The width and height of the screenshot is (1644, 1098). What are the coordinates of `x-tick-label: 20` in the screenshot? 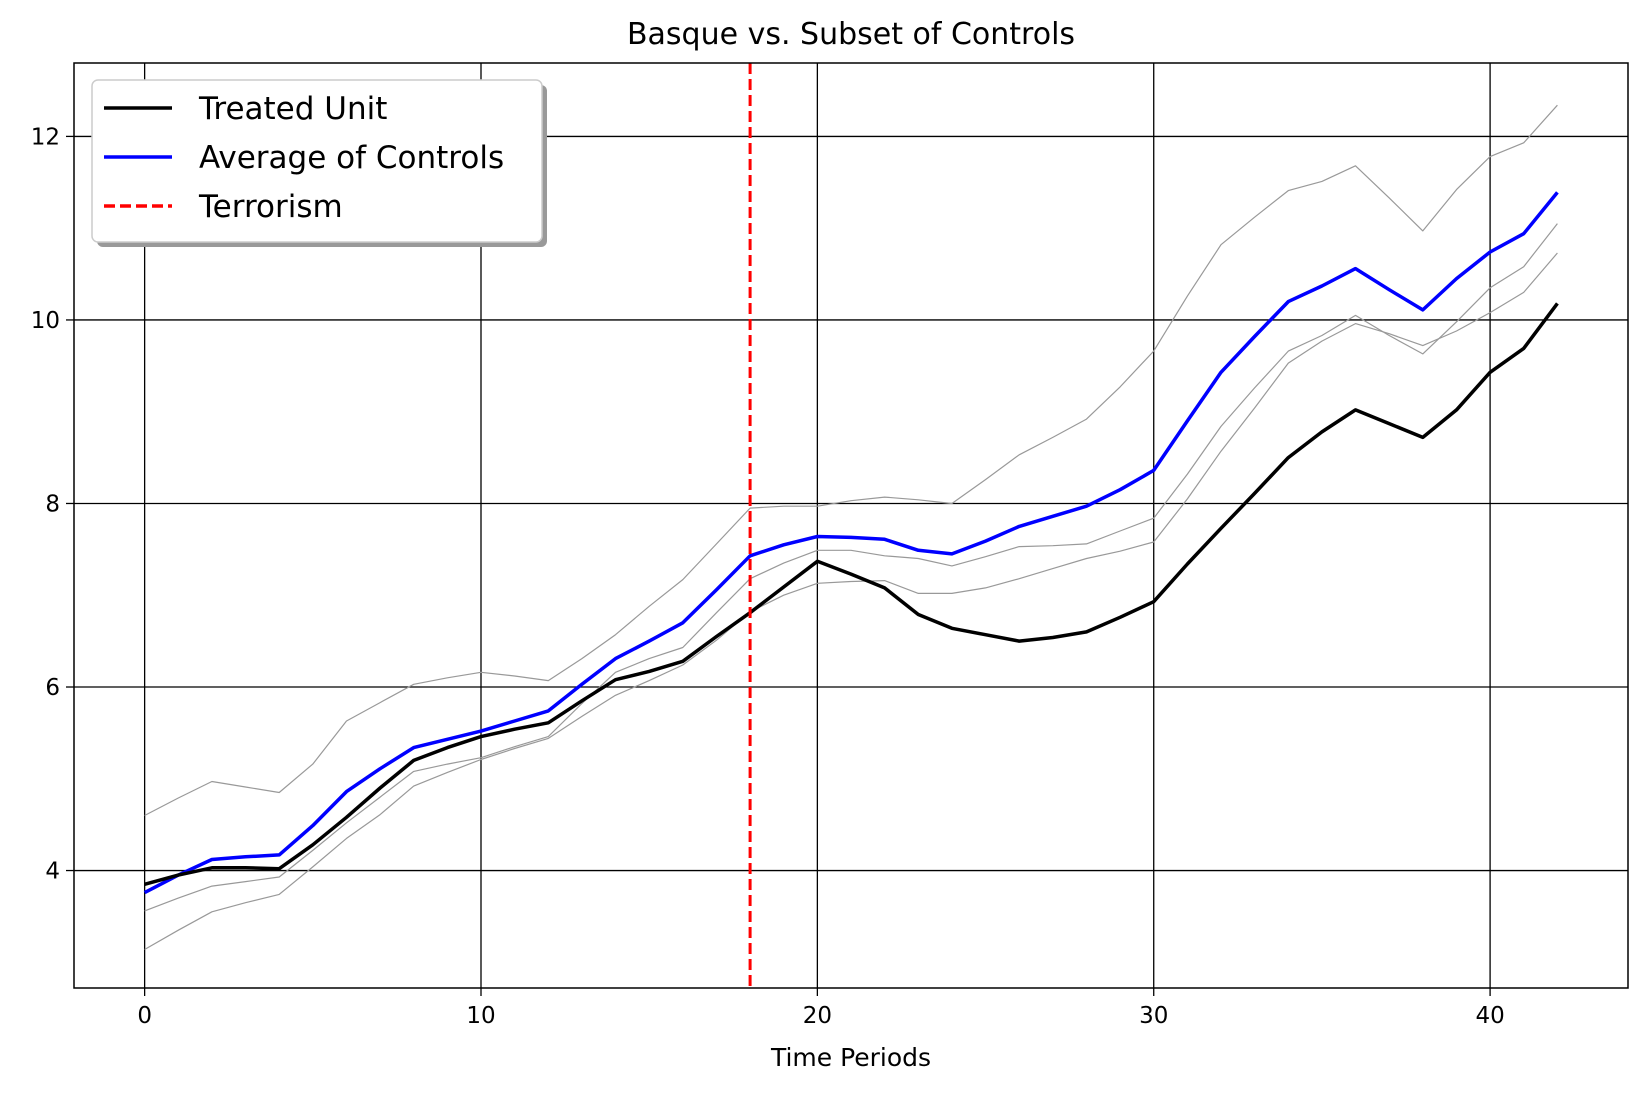 It's located at (817, 1016).